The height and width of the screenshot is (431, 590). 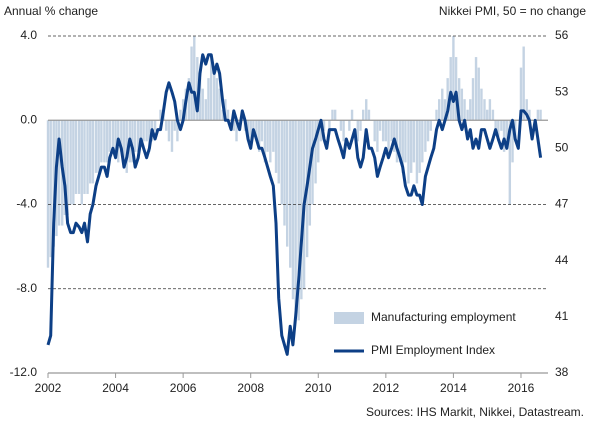 What do you see at coordinates (48, 388) in the screenshot?
I see `x-tick-label: 2002` at bounding box center [48, 388].